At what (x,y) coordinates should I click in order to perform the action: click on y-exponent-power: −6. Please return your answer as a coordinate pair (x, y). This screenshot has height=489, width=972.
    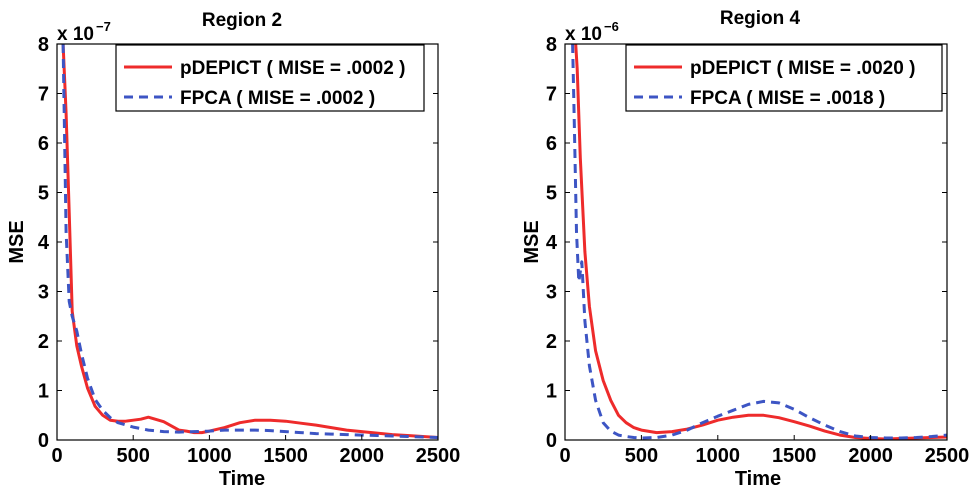
    Looking at the image, I should click on (611, 26).